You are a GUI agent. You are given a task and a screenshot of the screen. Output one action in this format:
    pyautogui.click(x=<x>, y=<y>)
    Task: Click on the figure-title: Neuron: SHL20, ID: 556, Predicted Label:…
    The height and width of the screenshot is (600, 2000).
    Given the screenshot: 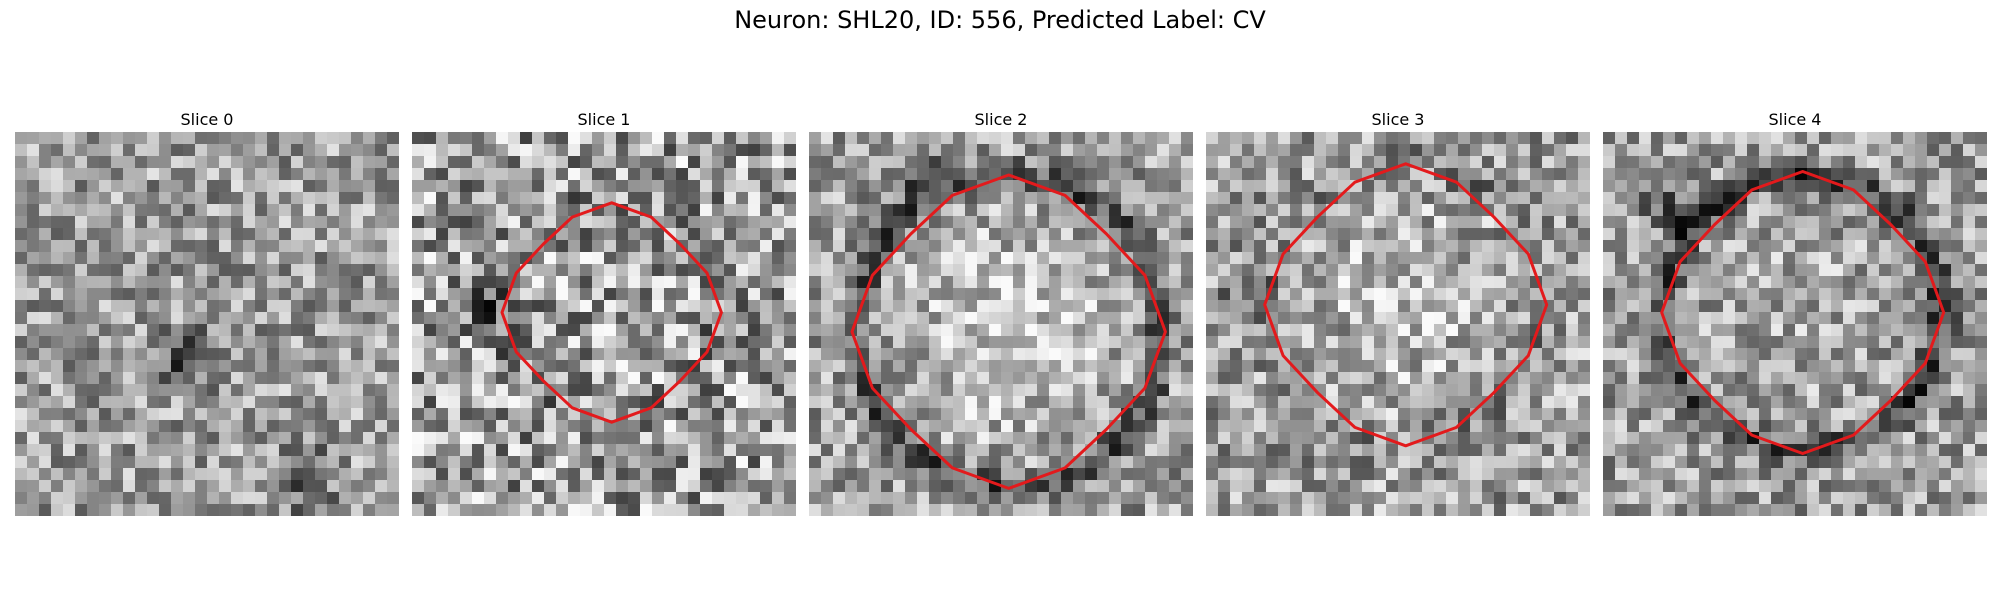 What is the action you would take?
    pyautogui.click(x=1000, y=20)
    